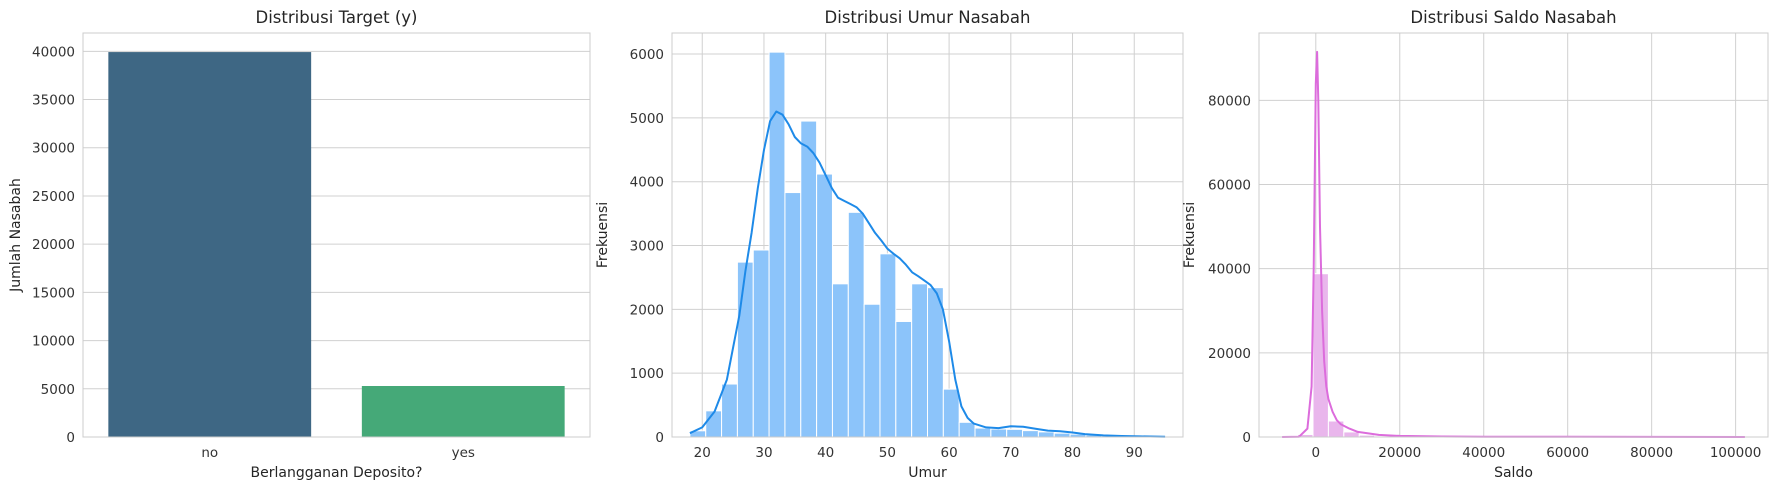  I want to click on y-tick-label: 60000, so click(1229, 186).